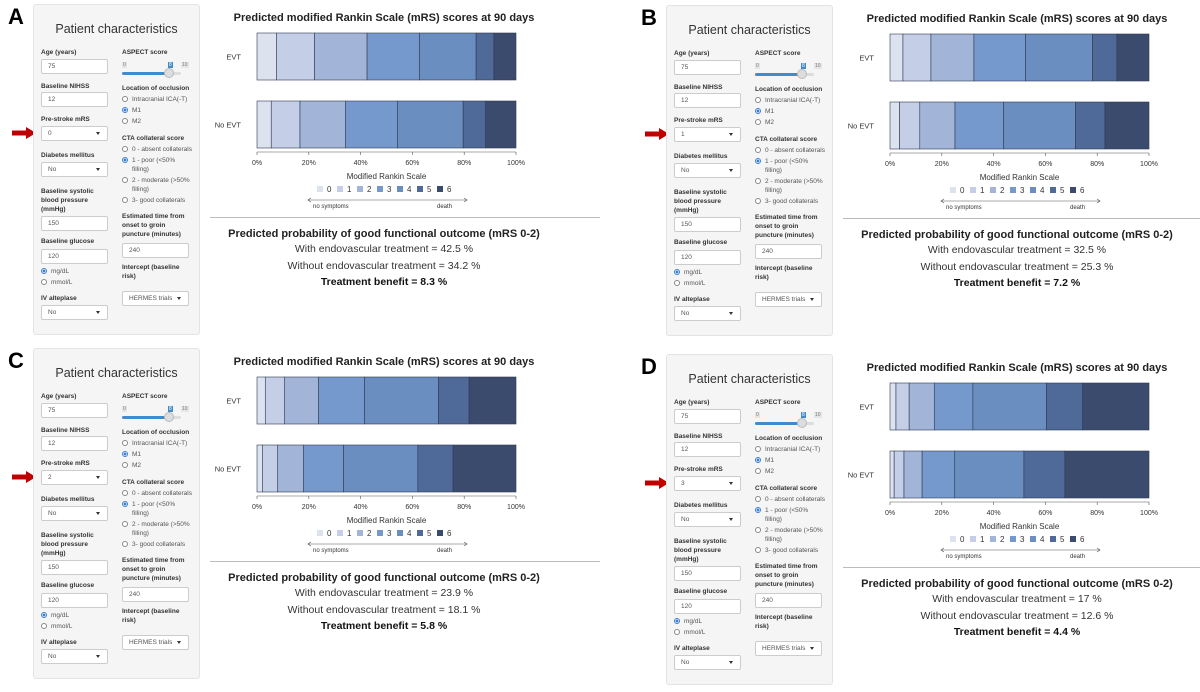  I want to click on prestroke-mrs-select: 2, so click(74, 477).